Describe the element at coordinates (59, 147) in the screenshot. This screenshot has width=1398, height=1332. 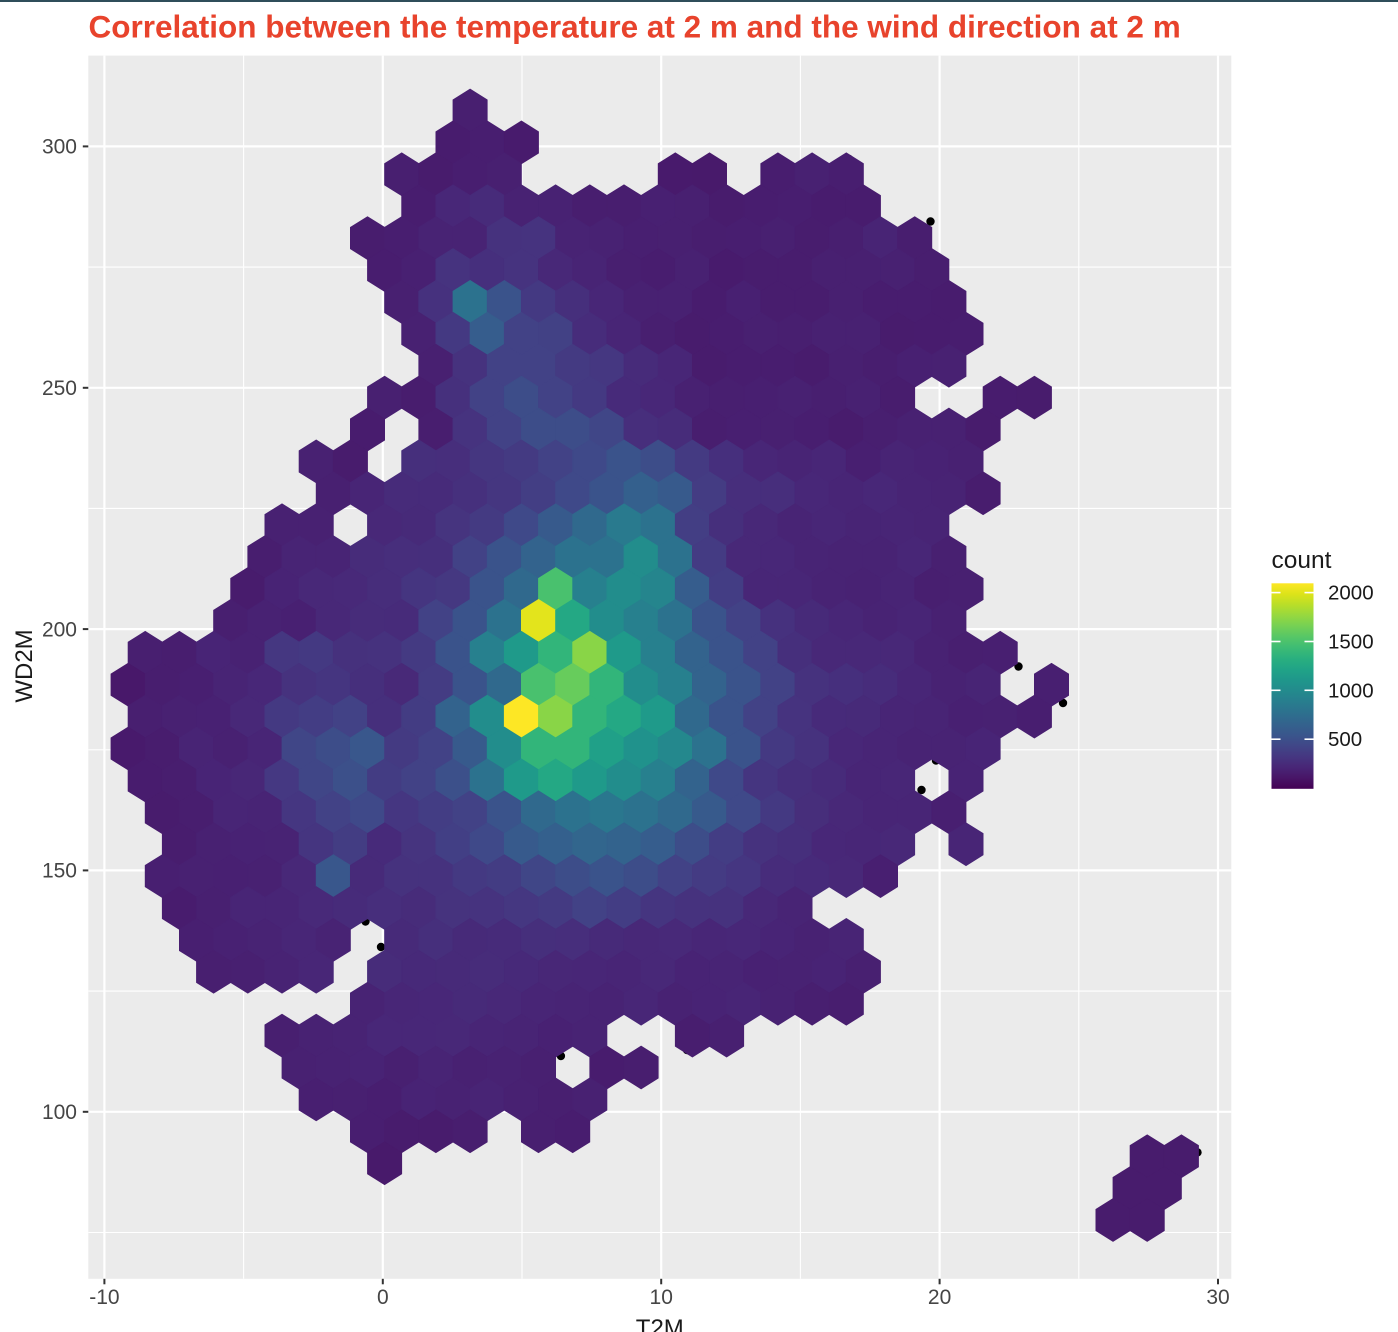
I see `svg-text: 300` at that location.